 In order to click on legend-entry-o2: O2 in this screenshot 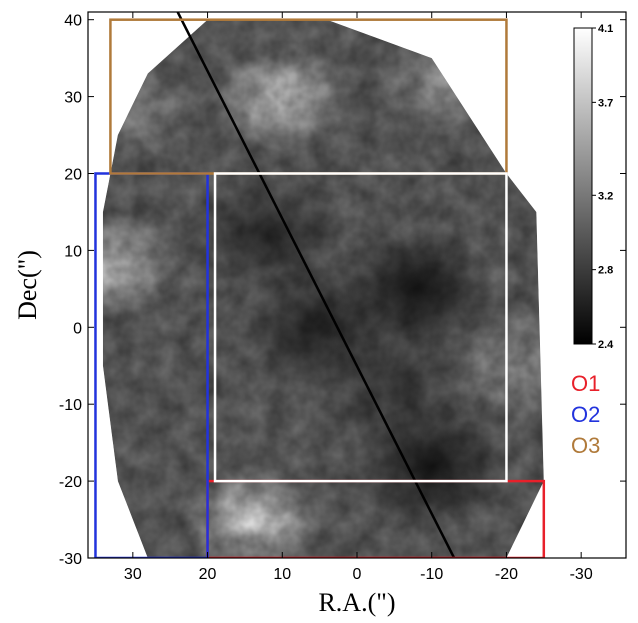, I will do `click(585, 414)`.